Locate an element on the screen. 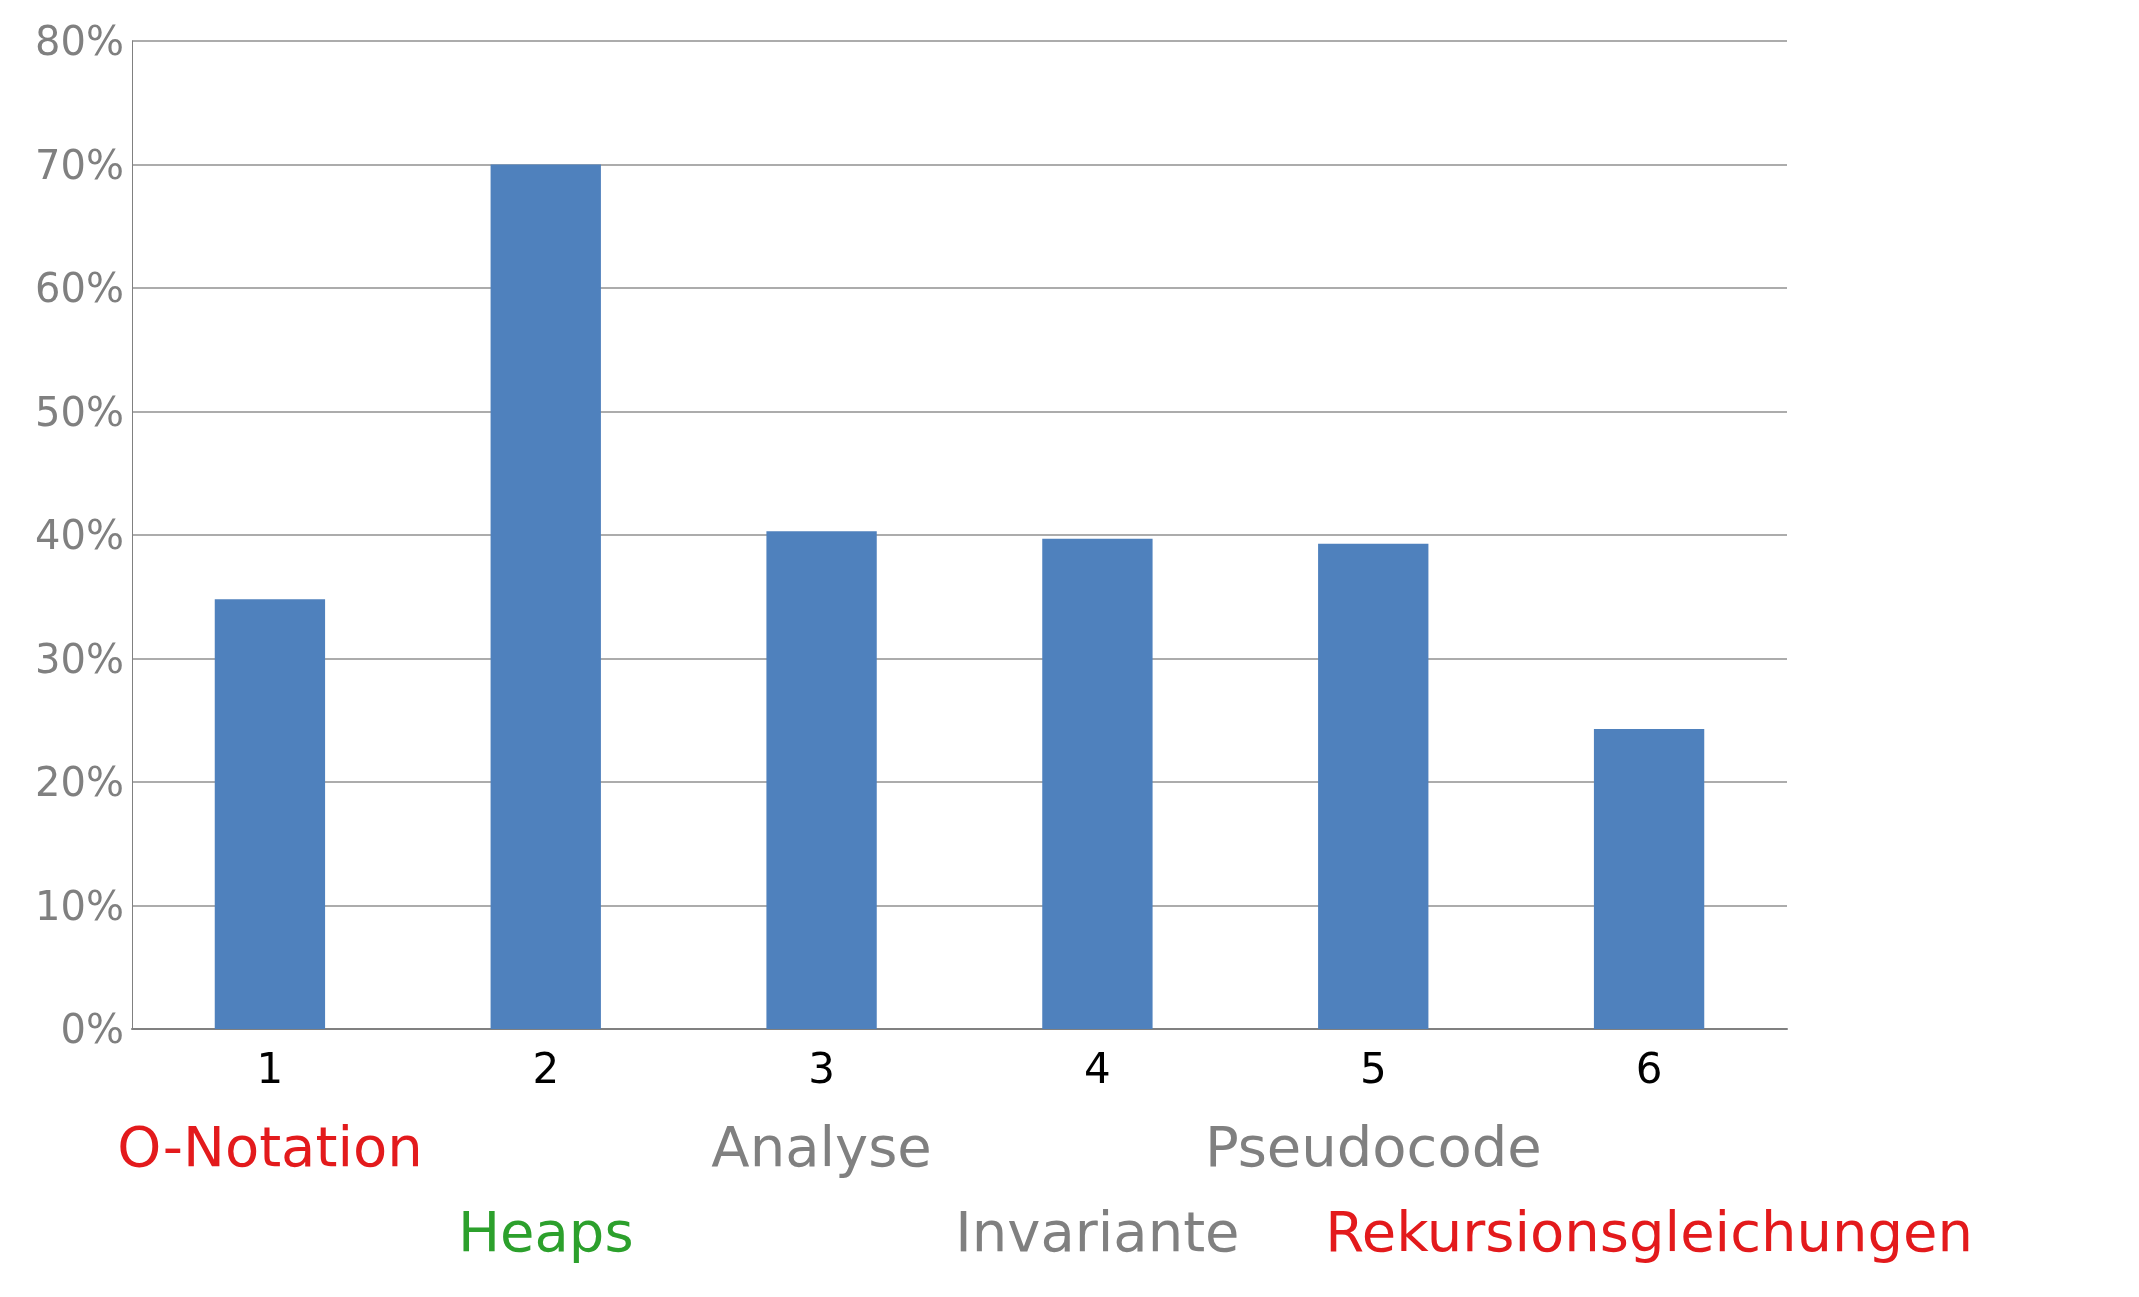 This screenshot has height=1297, width=2139. y-tick-label: 60% is located at coordinates (79, 288).